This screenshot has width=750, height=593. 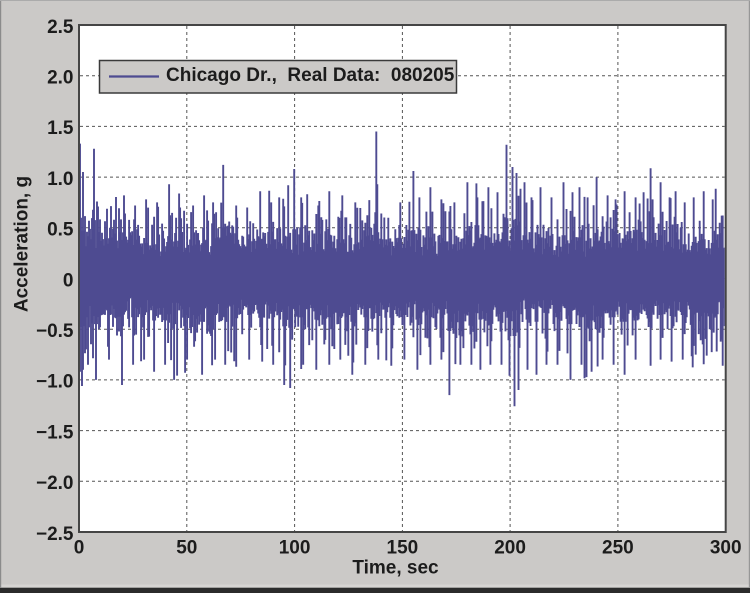 I want to click on svg-text: 1.0, so click(x=60, y=179).